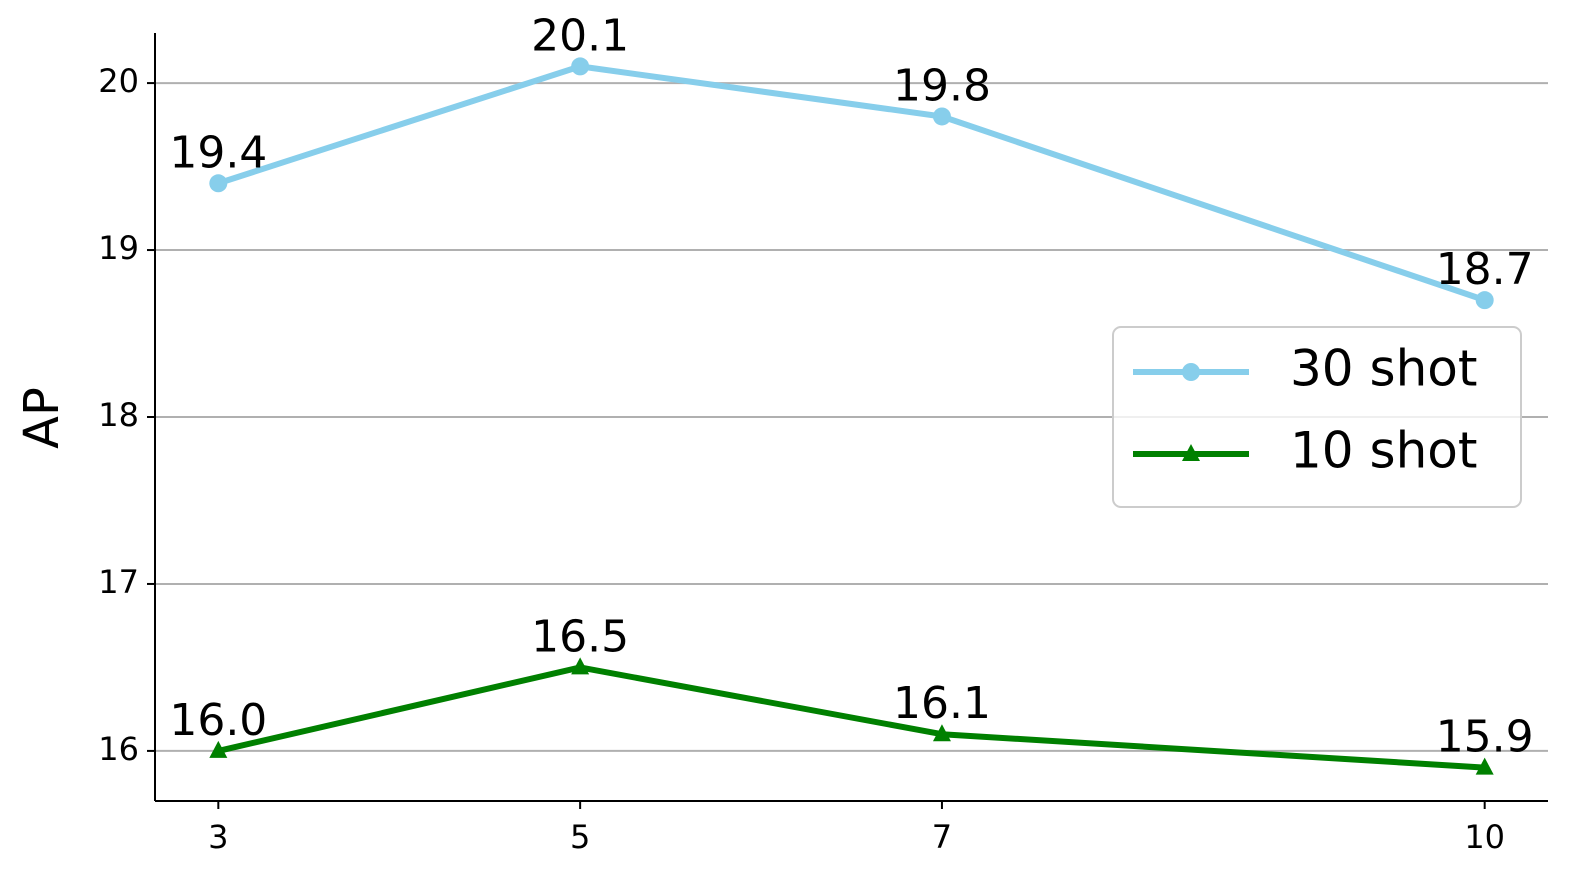  What do you see at coordinates (580, 35) in the screenshot?
I see `data-label: 20.1` at bounding box center [580, 35].